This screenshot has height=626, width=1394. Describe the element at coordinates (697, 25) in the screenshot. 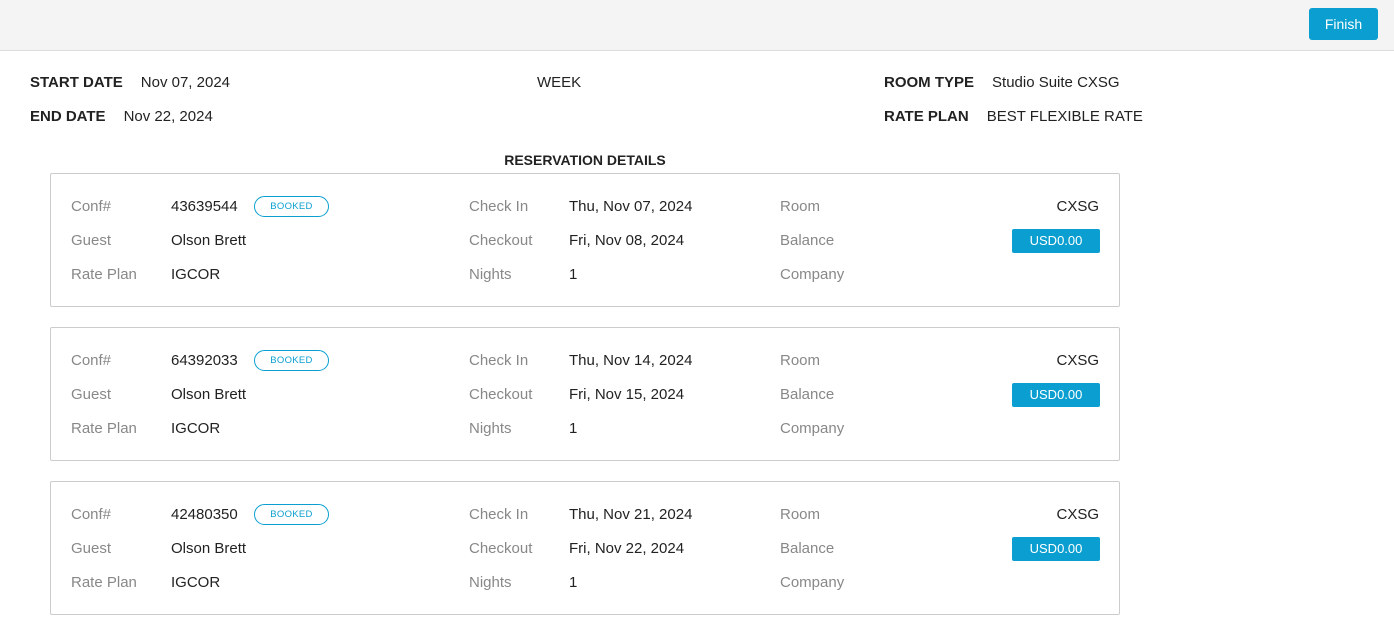

I see `top-toolbar: Finish` at that location.